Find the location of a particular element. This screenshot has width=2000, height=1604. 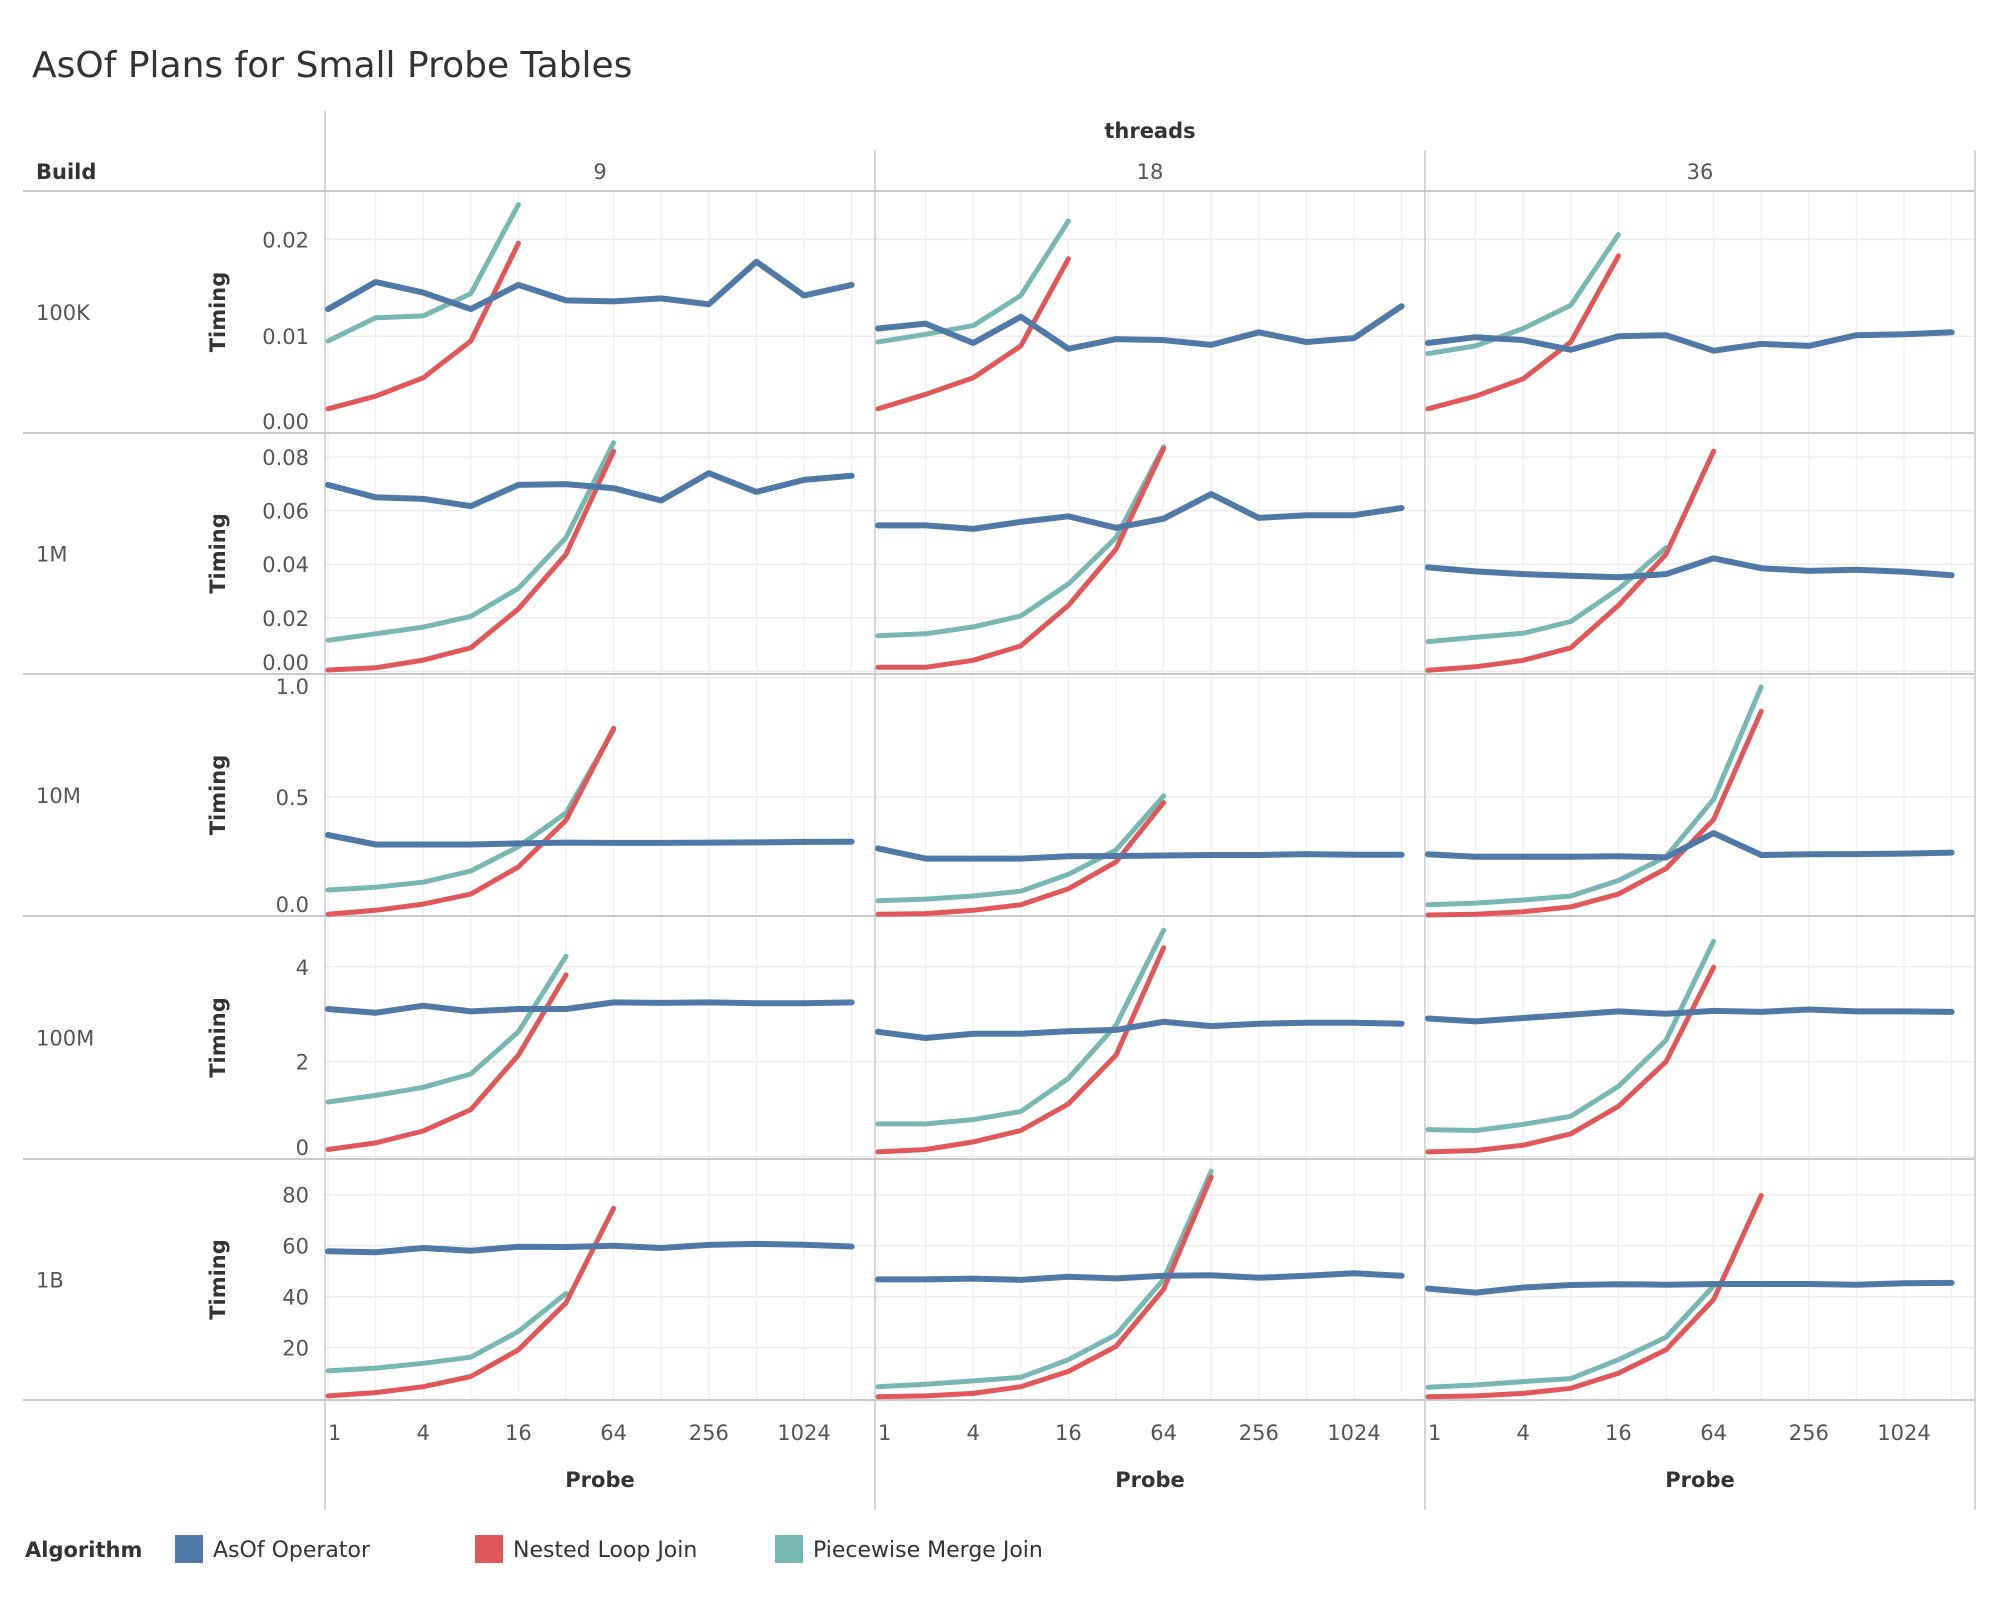

y-tick-label: 0.01 is located at coordinates (285, 337).